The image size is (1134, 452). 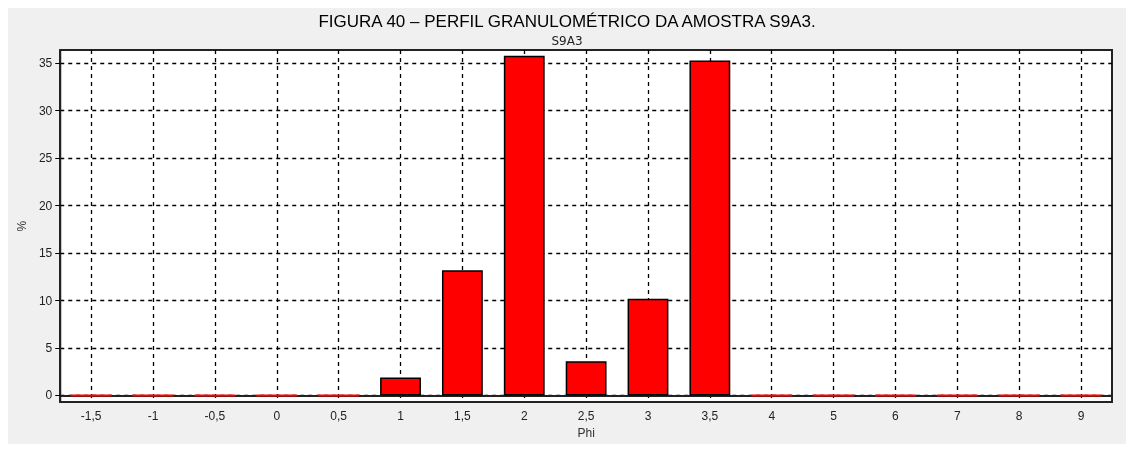 What do you see at coordinates (49, 395) in the screenshot?
I see `y-tick-label: 0` at bounding box center [49, 395].